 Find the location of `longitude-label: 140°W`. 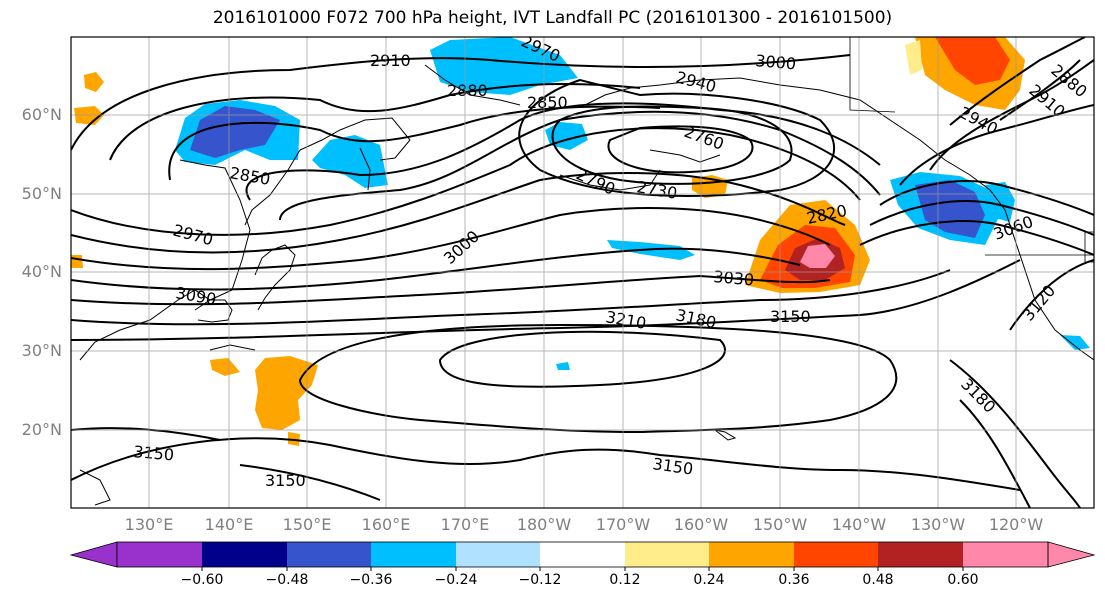

longitude-label: 140°W is located at coordinates (859, 524).